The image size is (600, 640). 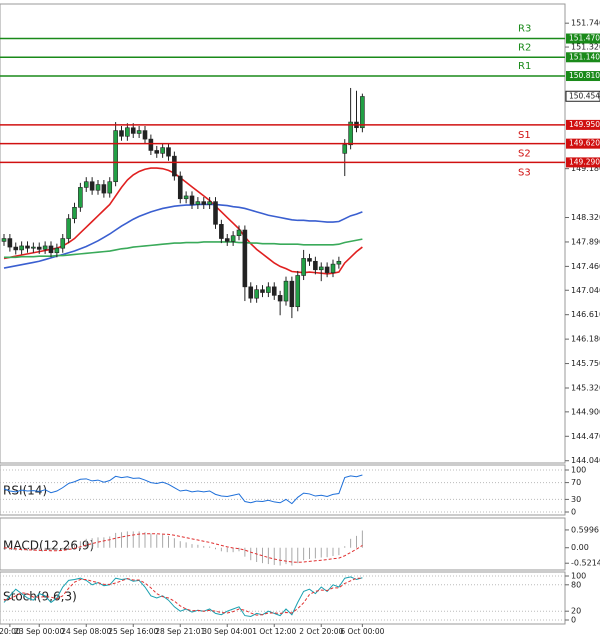 I want to click on x-tick-label: 24 Sep 08:00, so click(x=86, y=631).